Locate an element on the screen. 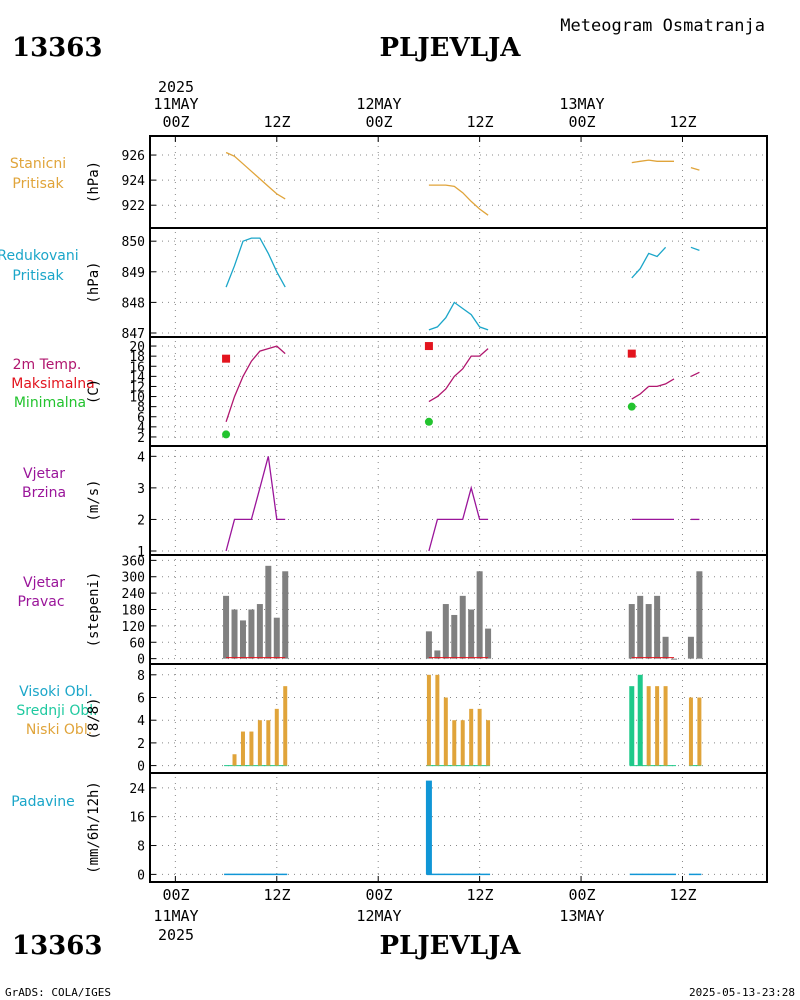  top-hour-label: 00Z is located at coordinates (581, 122).